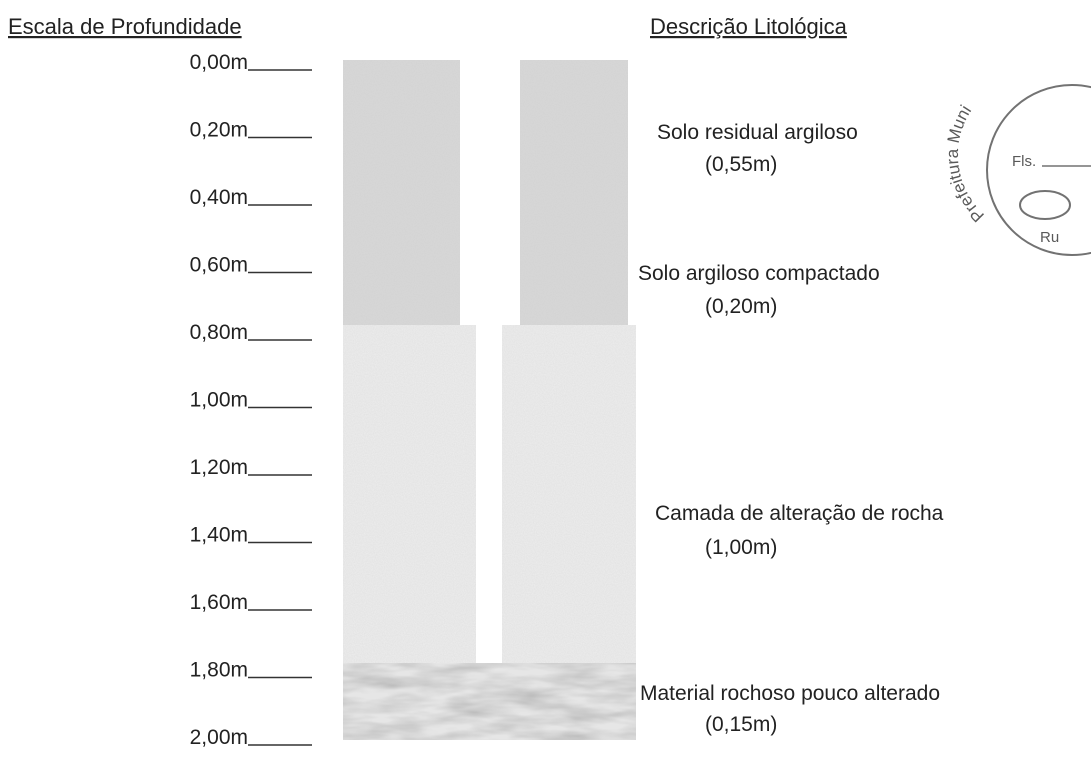 Image resolution: width=1091 pixels, height=770 pixels. Describe the element at coordinates (219, 737) in the screenshot. I see `depth-label: 2,00m` at that location.